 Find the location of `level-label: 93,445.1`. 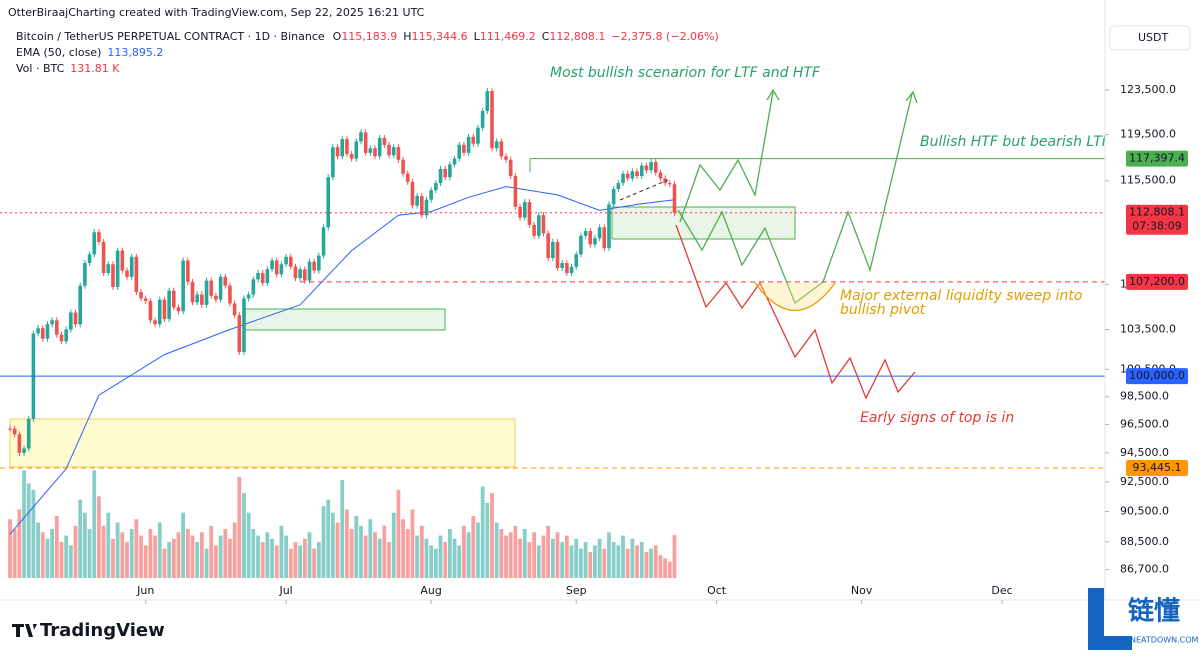

level-label: 93,445.1 is located at coordinates (1157, 467).